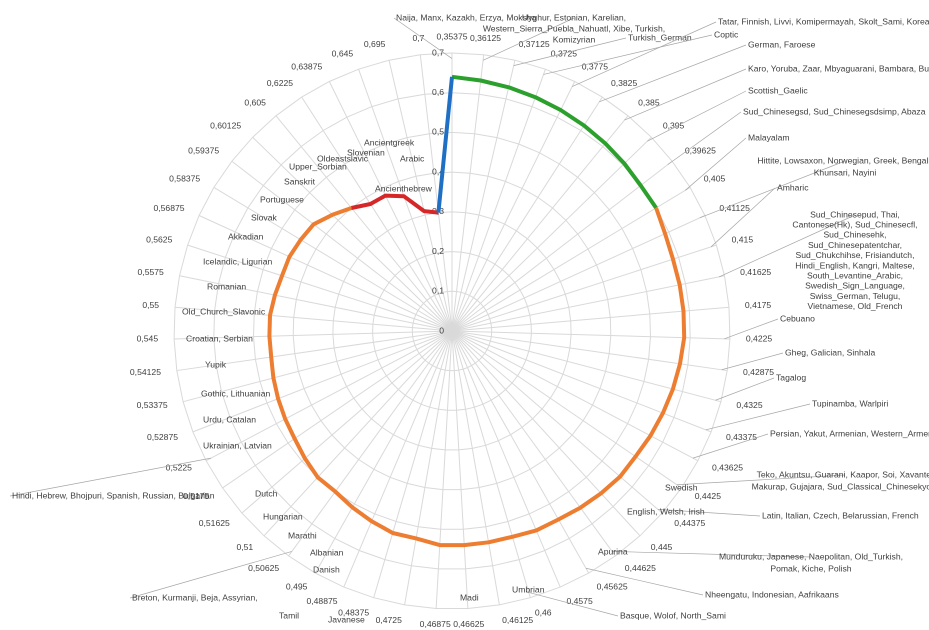 The height and width of the screenshot is (630, 929). I want to click on category-label: 0,41625, so click(755, 272).